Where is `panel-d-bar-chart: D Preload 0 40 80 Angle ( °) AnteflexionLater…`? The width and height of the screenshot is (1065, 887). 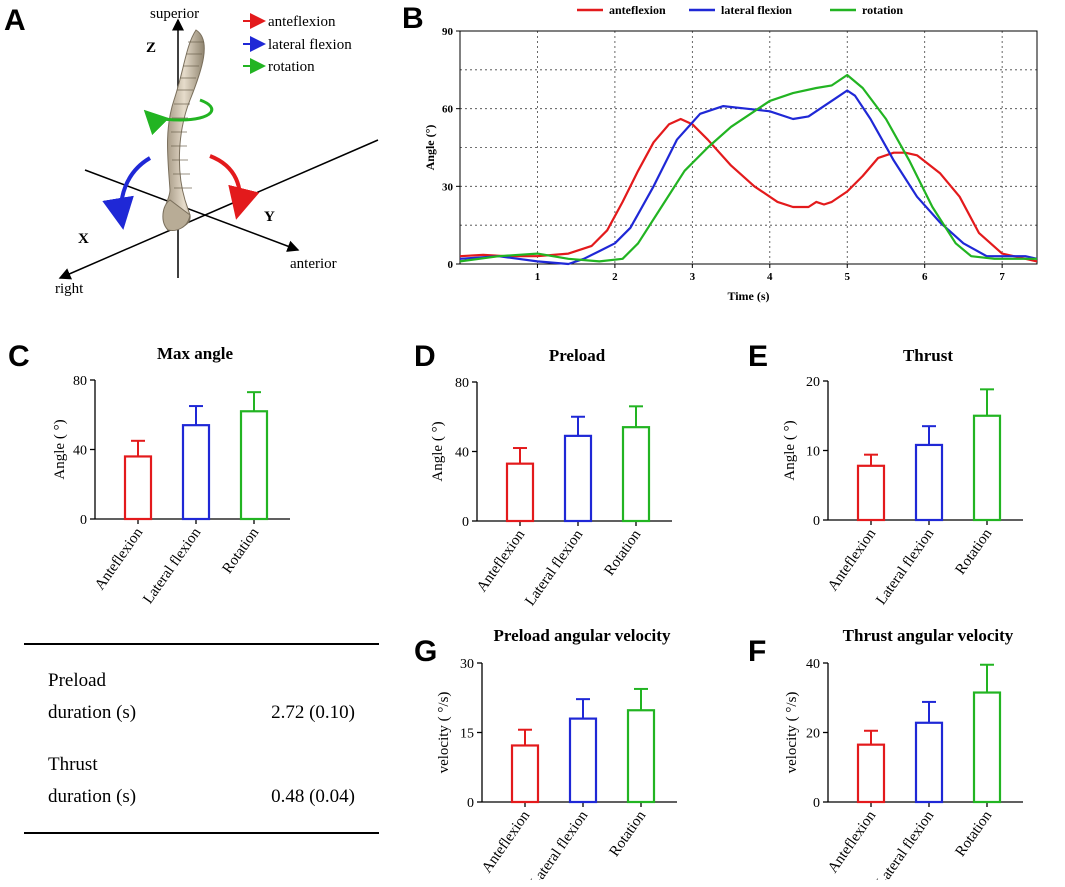 panel-d-bar-chart: D Preload 0 40 80 Angle ( °) AnteflexionLater… is located at coordinates (543, 474).